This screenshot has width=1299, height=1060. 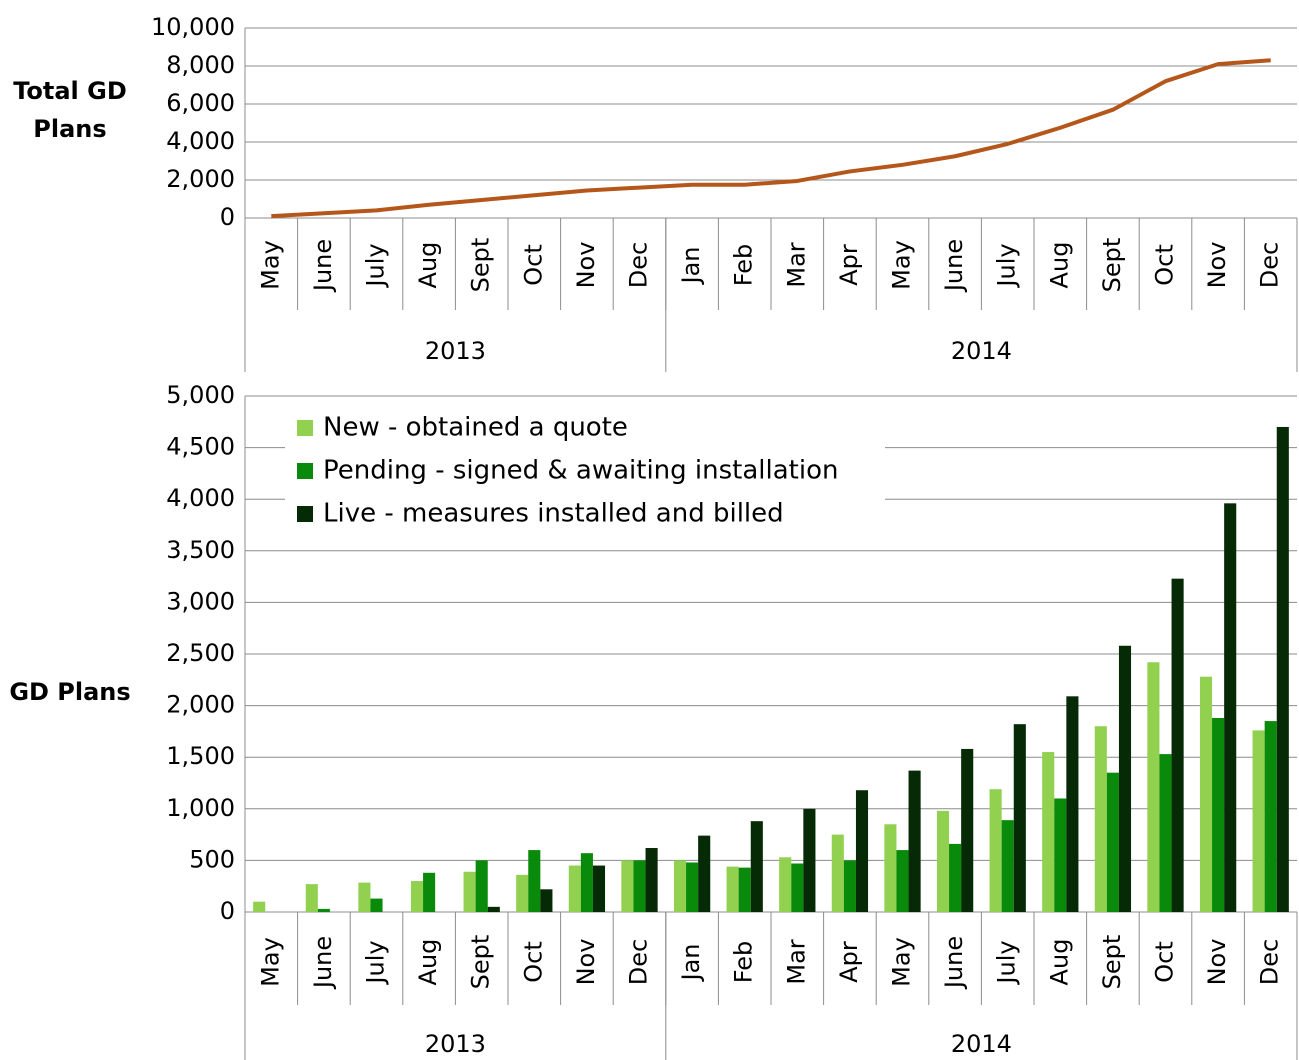 I want to click on y-axis-title: GD Plans, so click(x=70, y=692).